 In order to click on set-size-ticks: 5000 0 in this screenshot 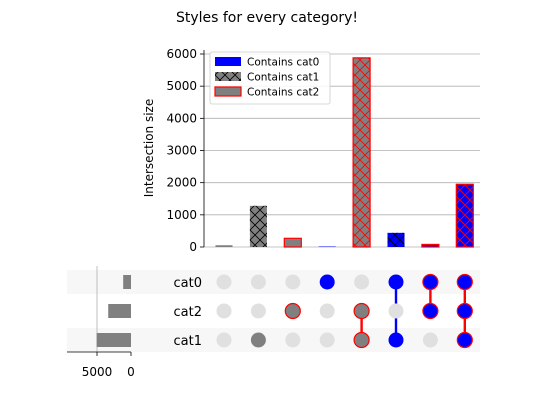, I will do `click(108, 365)`.